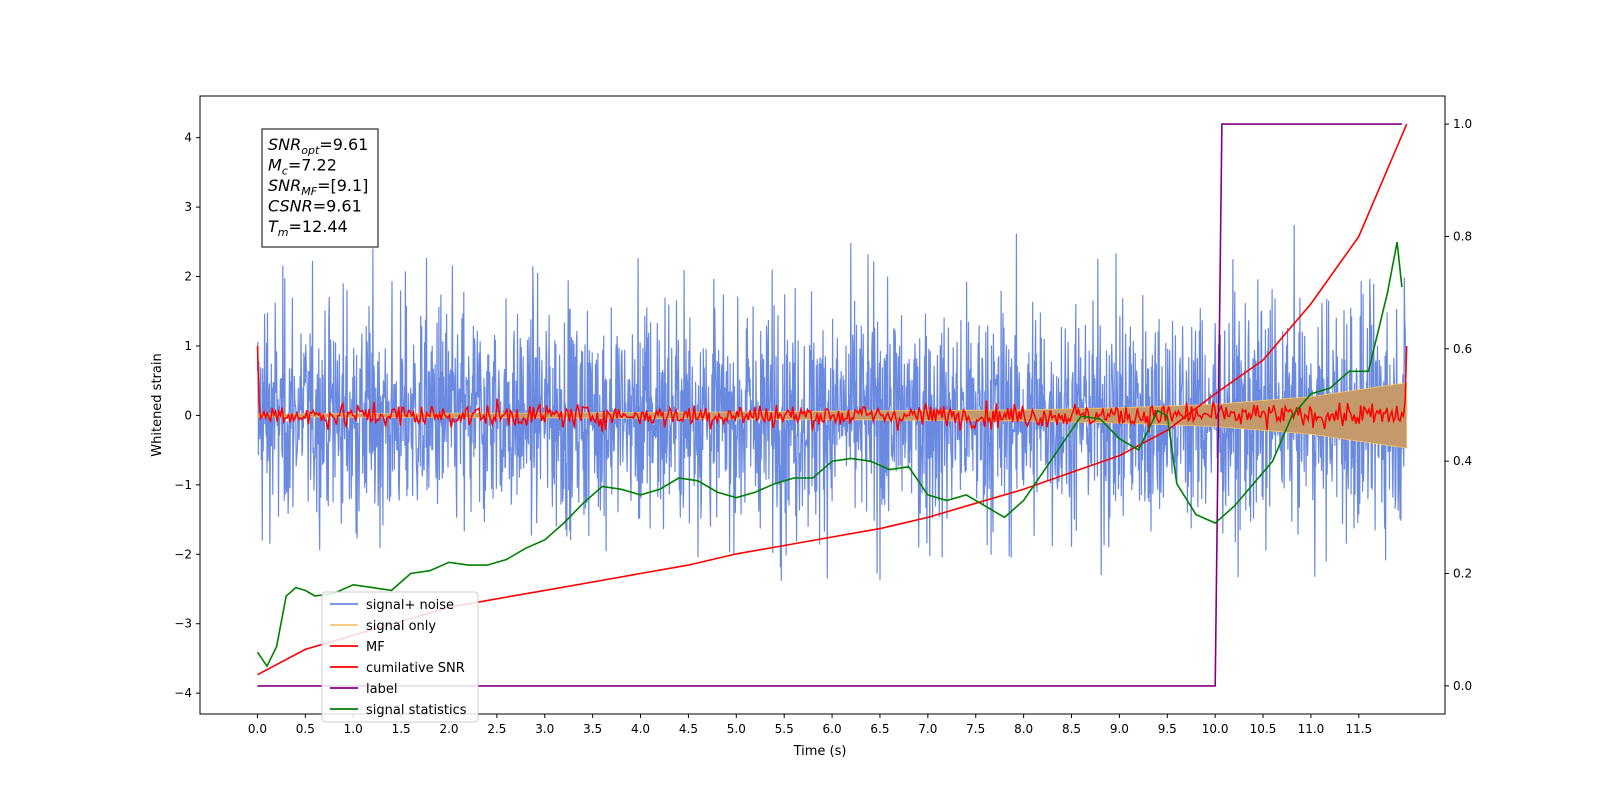  What do you see at coordinates (285, 171) in the screenshot?
I see `stats-line-subscript: c` at bounding box center [285, 171].